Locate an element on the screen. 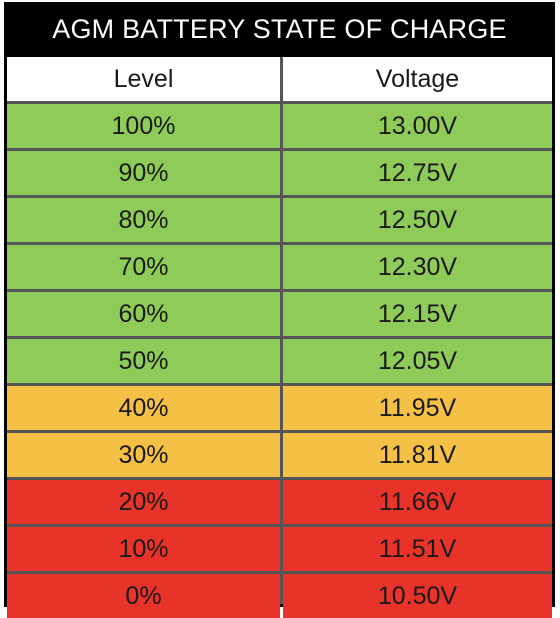 The image size is (560, 618). level-cell: 90% is located at coordinates (143, 173).